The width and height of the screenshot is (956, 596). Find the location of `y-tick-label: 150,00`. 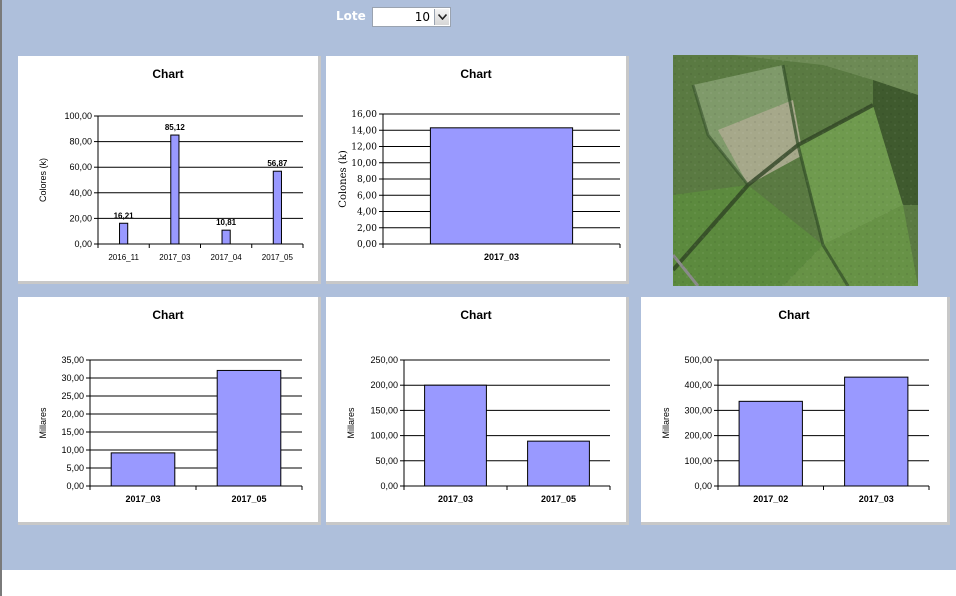

y-tick-label: 150,00 is located at coordinates (384, 410).